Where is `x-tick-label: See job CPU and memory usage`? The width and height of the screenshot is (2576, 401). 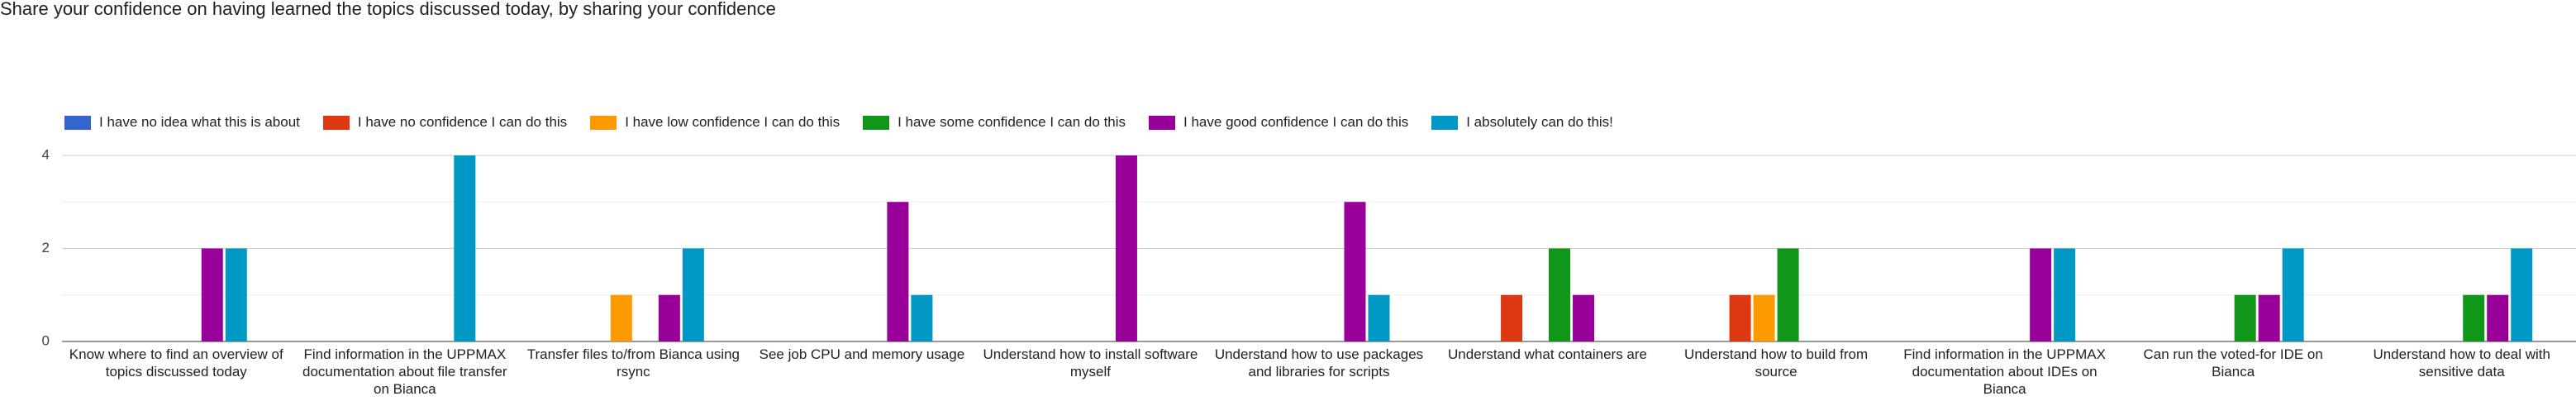 x-tick-label: See job CPU and memory usage is located at coordinates (862, 354).